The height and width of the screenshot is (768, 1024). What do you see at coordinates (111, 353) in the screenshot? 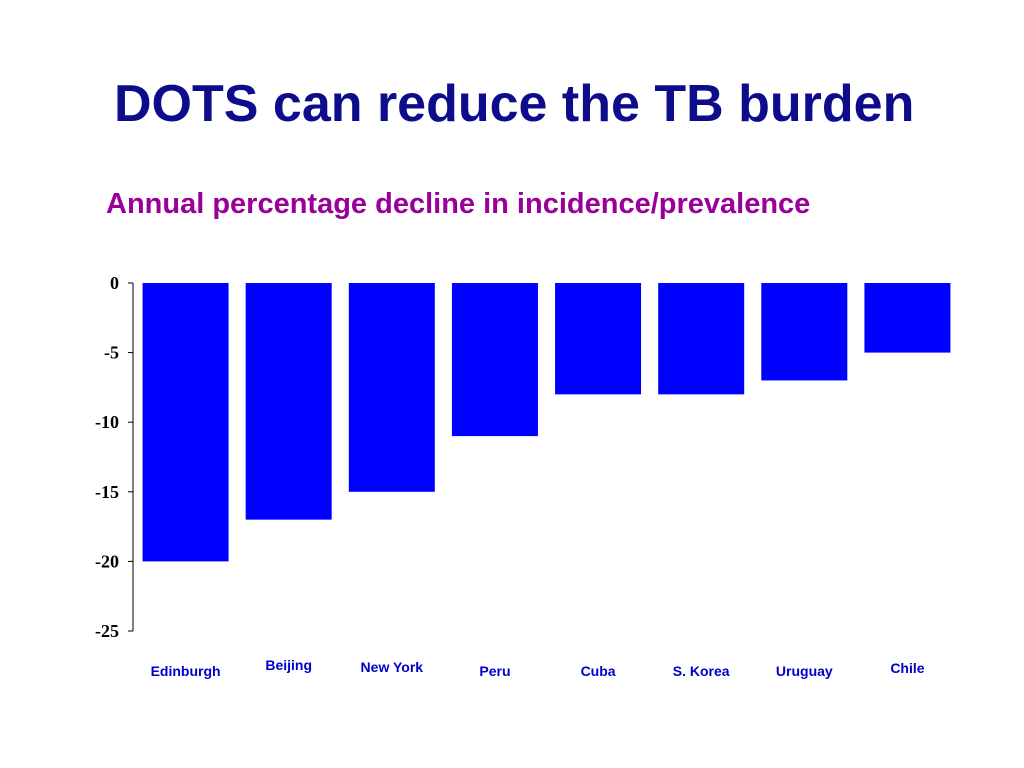
I see `y-tick-label: -5` at bounding box center [111, 353].